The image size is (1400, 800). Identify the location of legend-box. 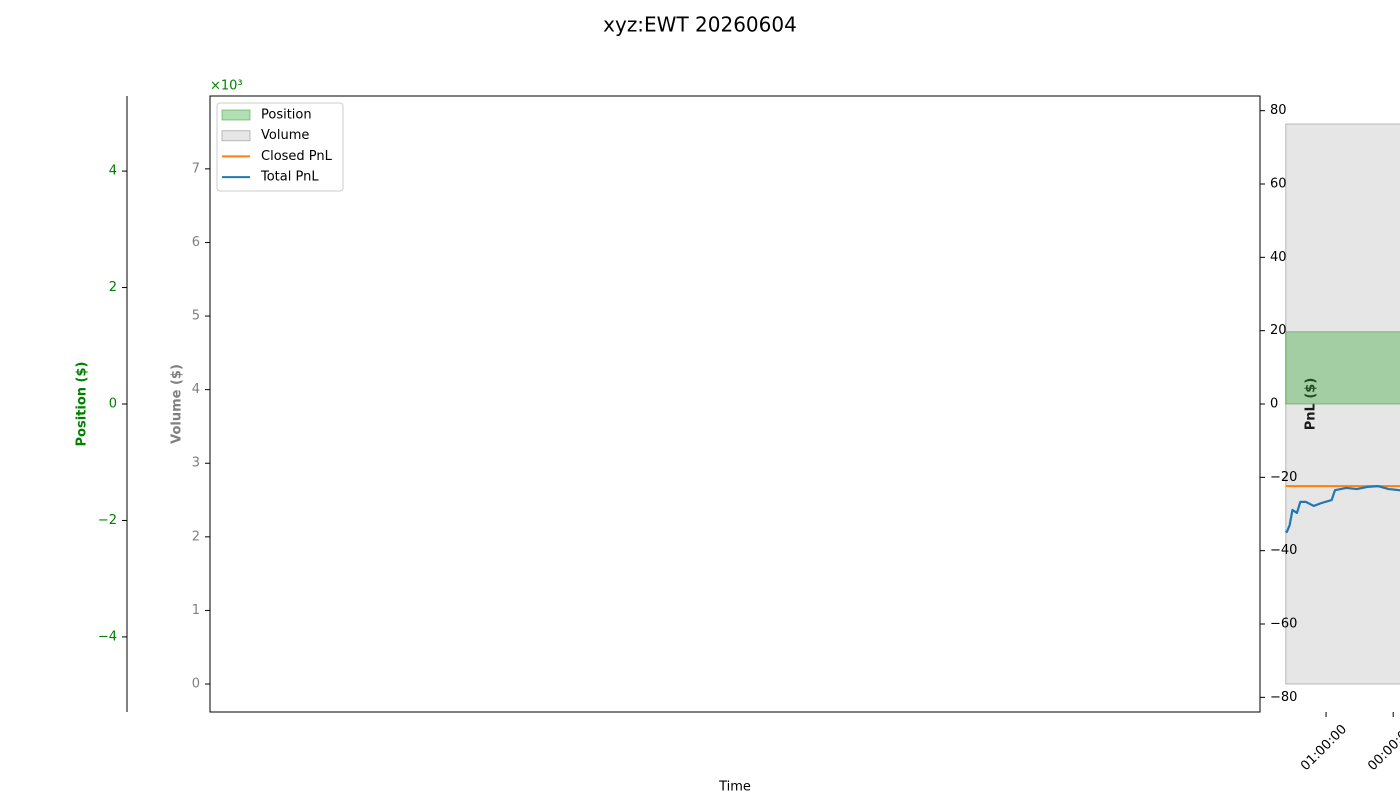
(280, 147).